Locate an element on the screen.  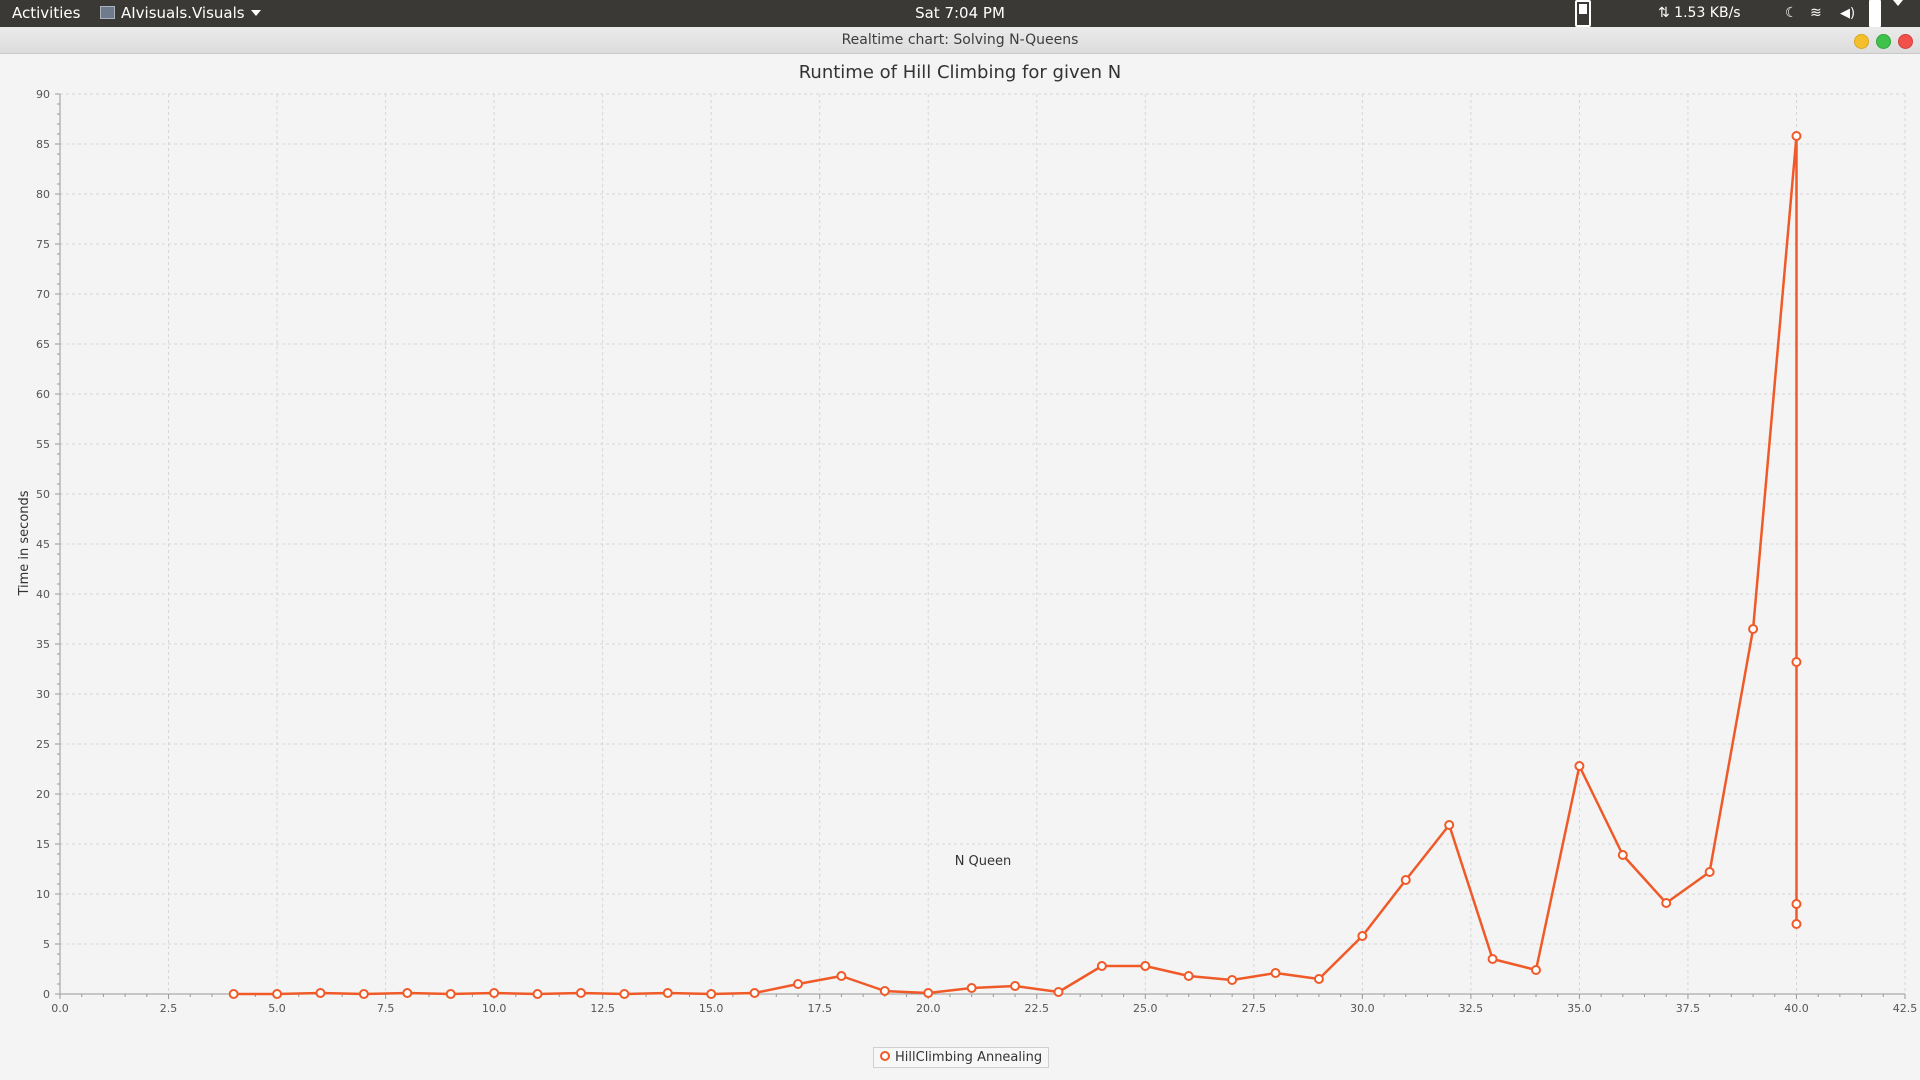
x-tick-label: 37.5 is located at coordinates (1688, 1008).